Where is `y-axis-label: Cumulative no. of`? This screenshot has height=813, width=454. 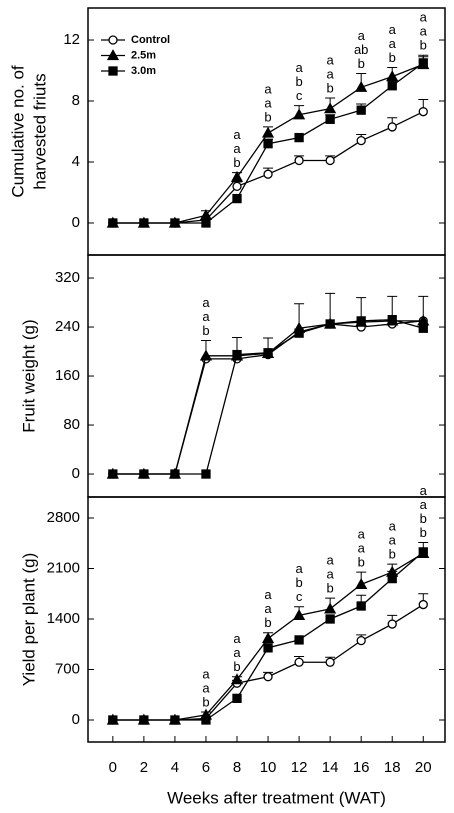 y-axis-label: Cumulative no. of is located at coordinates (17, 131).